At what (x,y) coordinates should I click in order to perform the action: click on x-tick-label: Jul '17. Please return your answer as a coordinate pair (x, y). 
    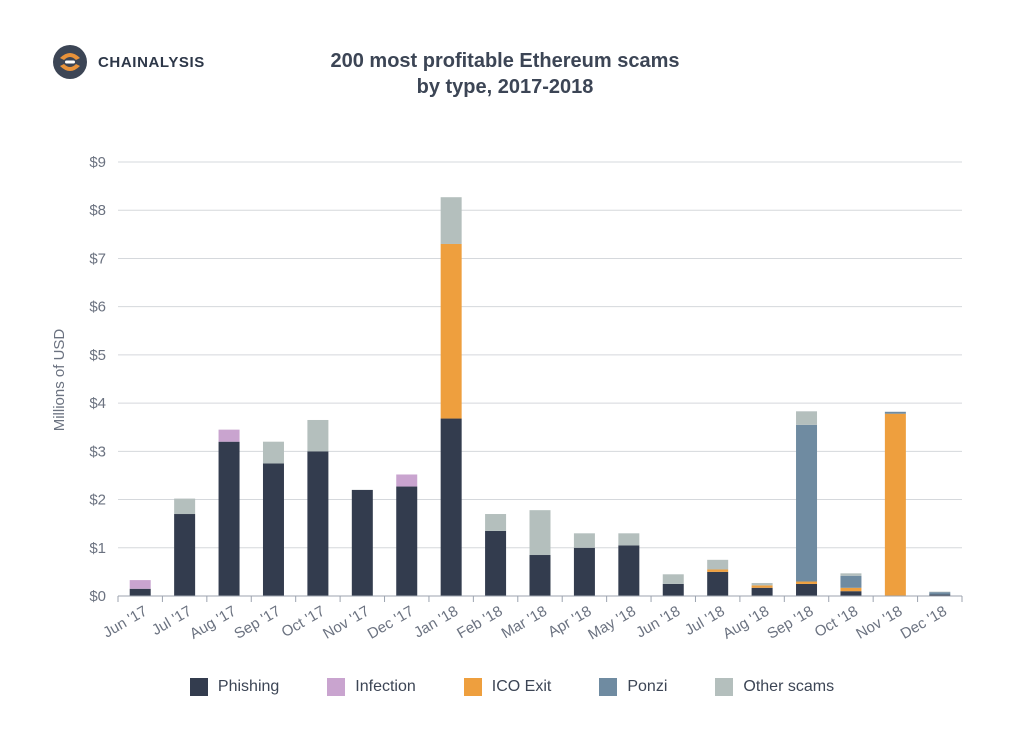
    Looking at the image, I should click on (172, 621).